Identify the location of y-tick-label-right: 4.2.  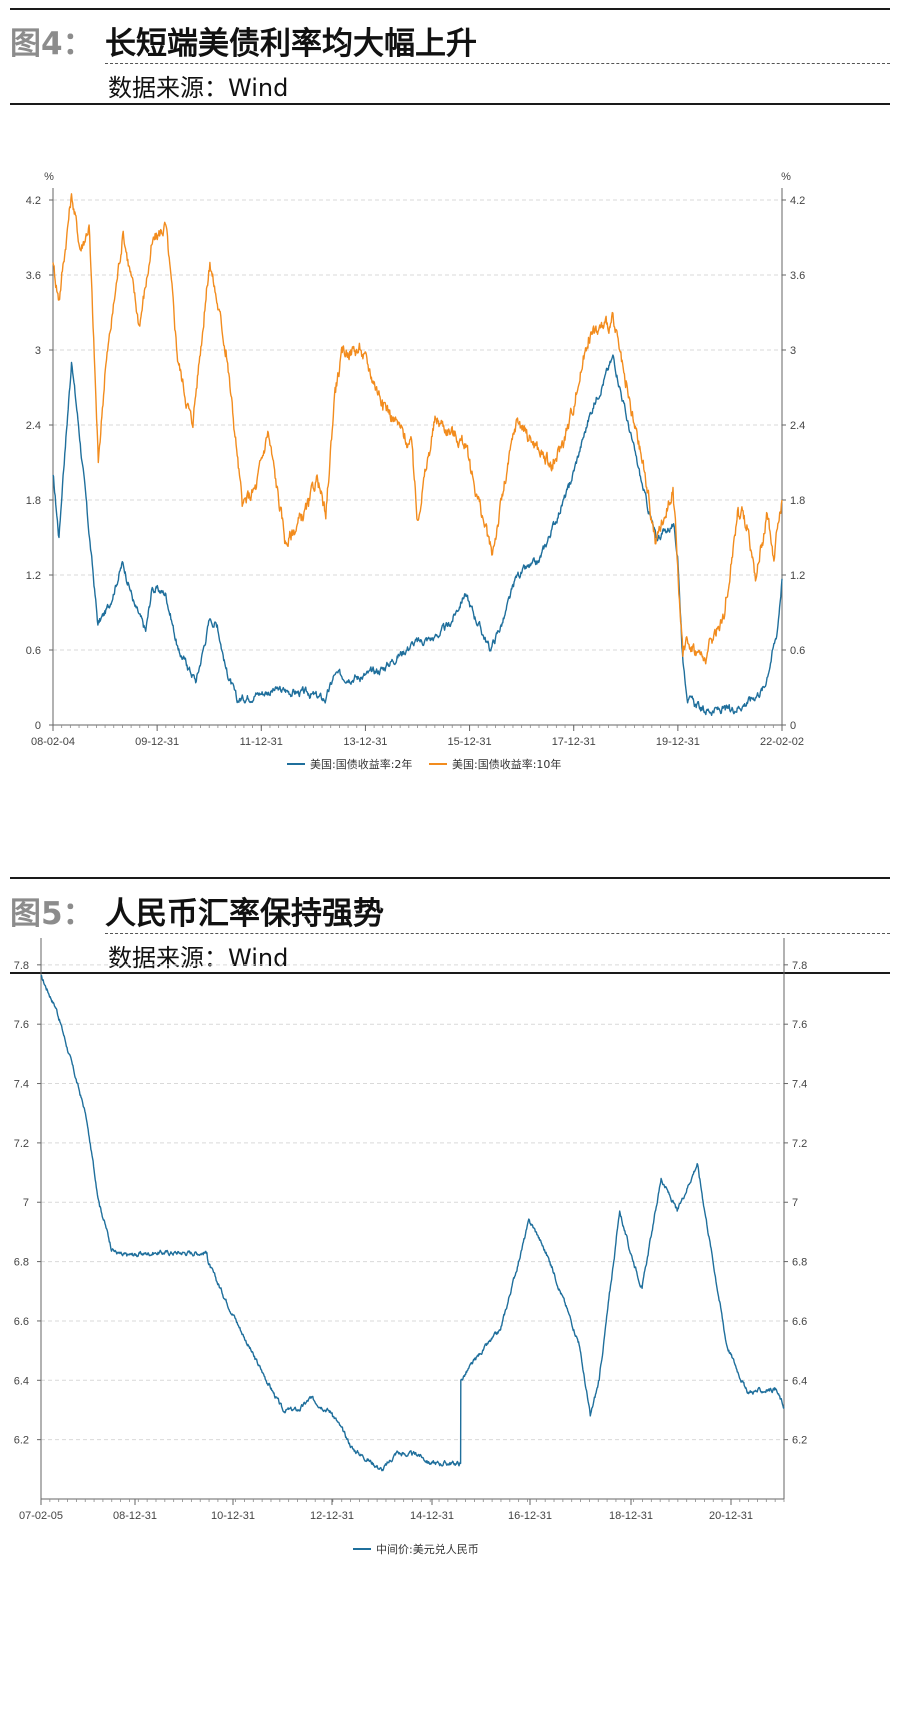
(797, 201).